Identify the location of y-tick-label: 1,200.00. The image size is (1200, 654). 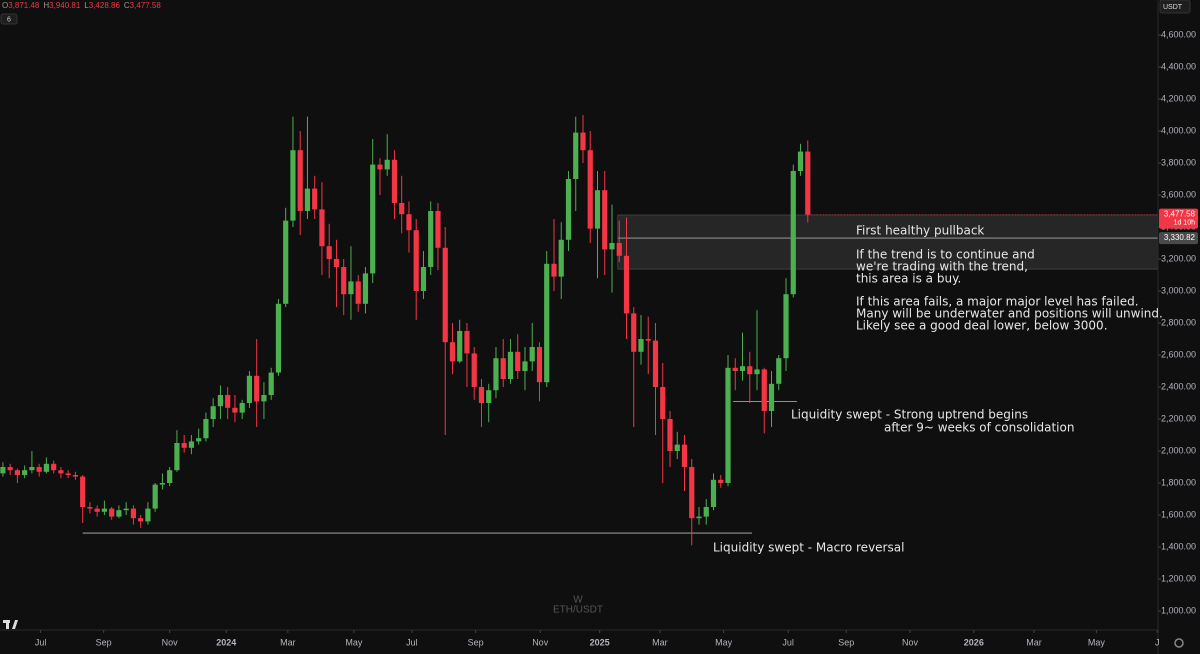
(1178, 578).